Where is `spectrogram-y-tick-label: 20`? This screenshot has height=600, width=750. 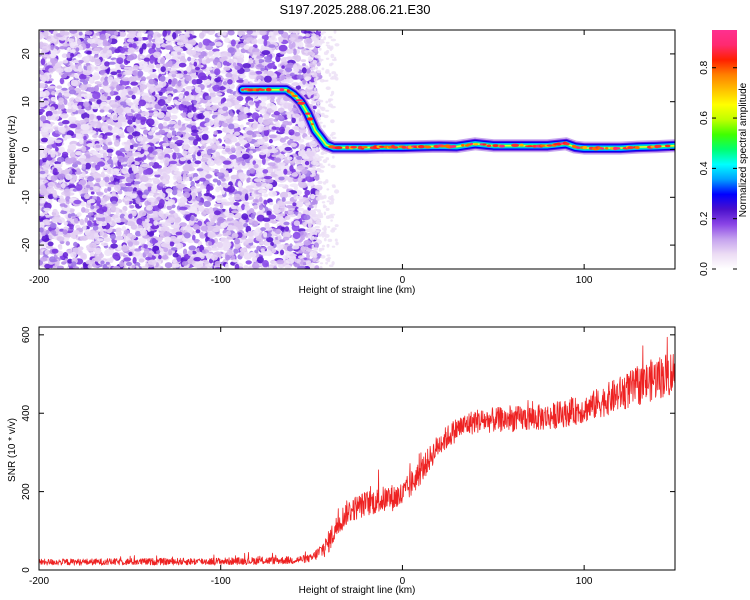
spectrogram-y-tick-label: 20 is located at coordinates (26, 54).